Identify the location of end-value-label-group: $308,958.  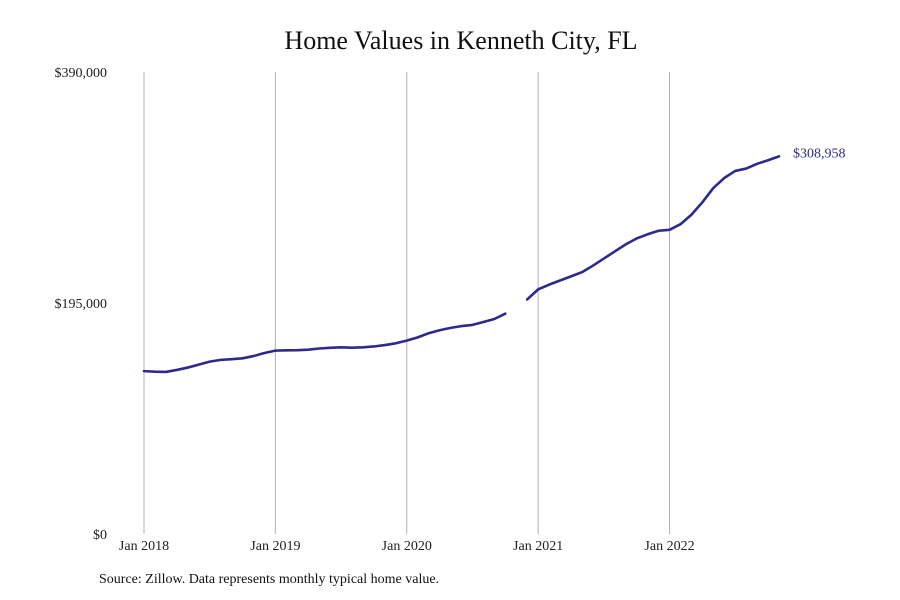
(819, 153).